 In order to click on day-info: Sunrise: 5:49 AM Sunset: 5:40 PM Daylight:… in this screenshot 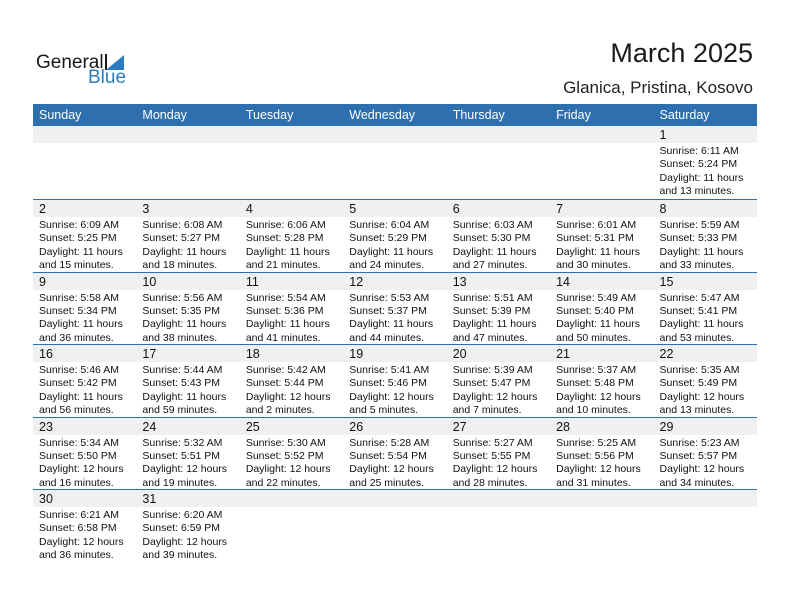, I will do `click(604, 319)`.